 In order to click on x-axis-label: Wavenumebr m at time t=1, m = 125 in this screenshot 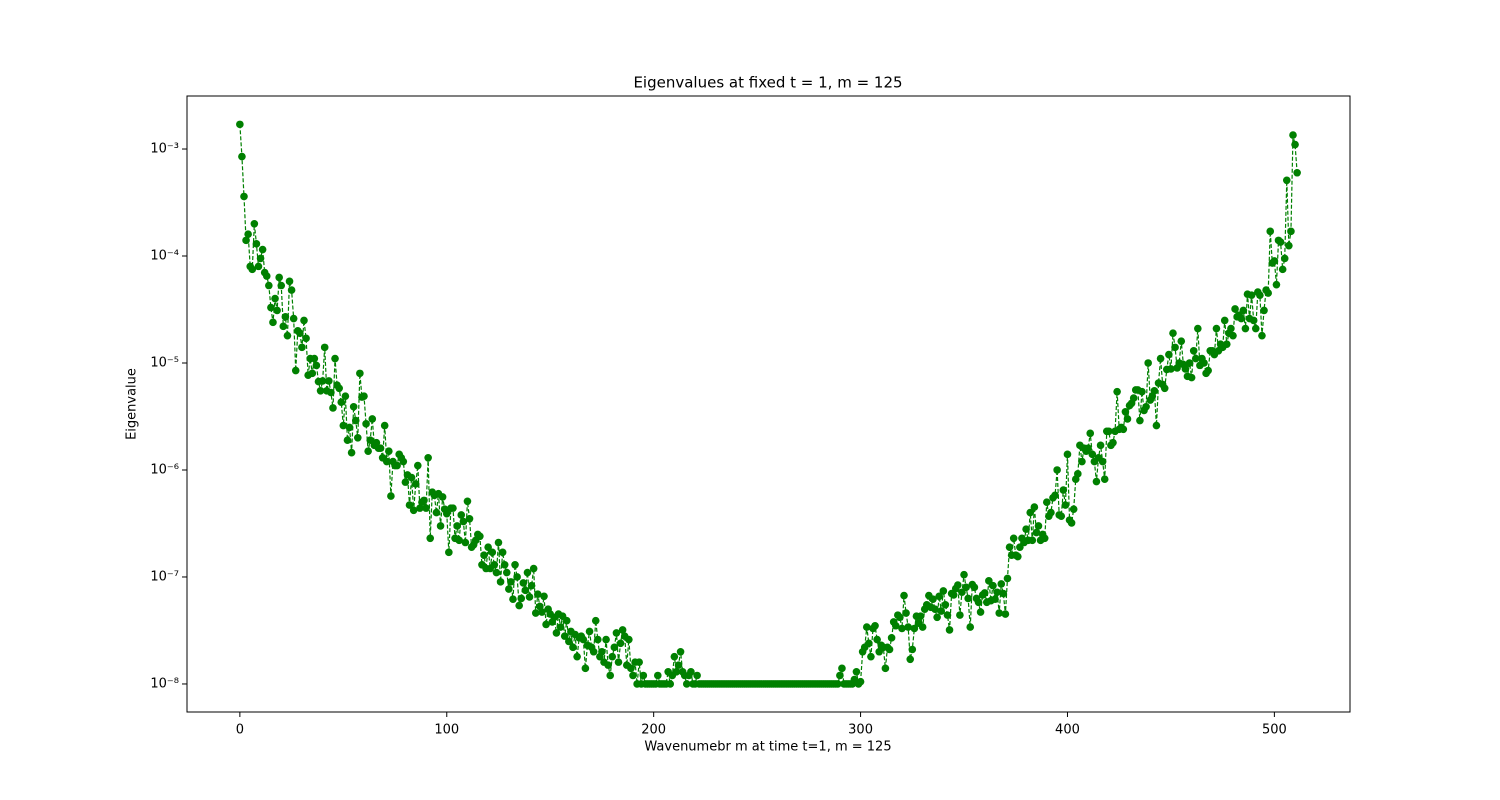, I will do `click(767, 747)`.